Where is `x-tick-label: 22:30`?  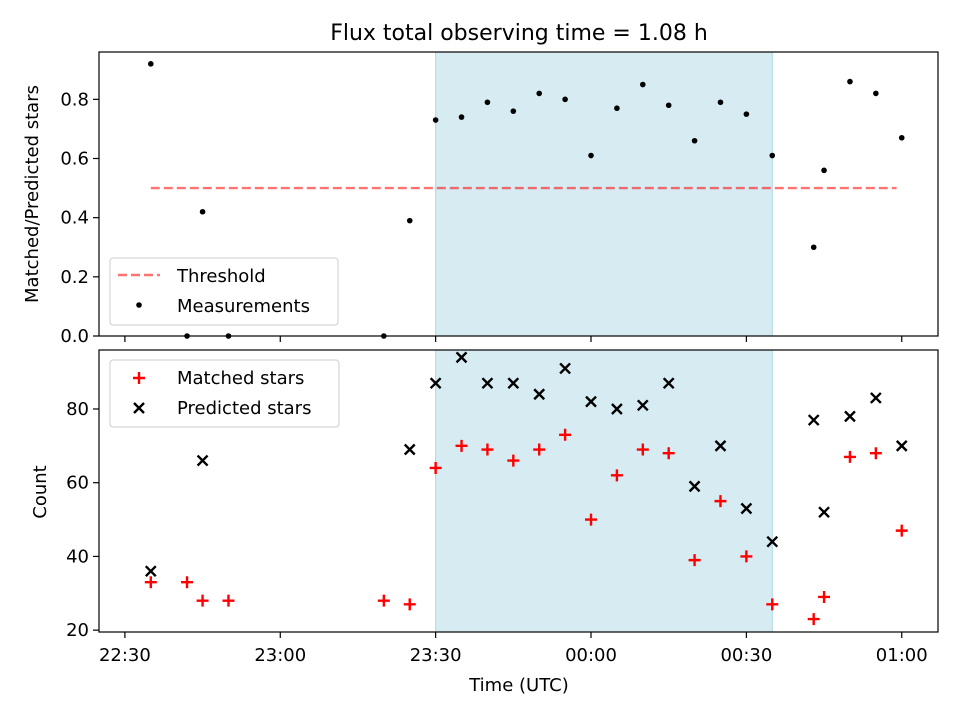
x-tick-label: 22:30 is located at coordinates (125, 655).